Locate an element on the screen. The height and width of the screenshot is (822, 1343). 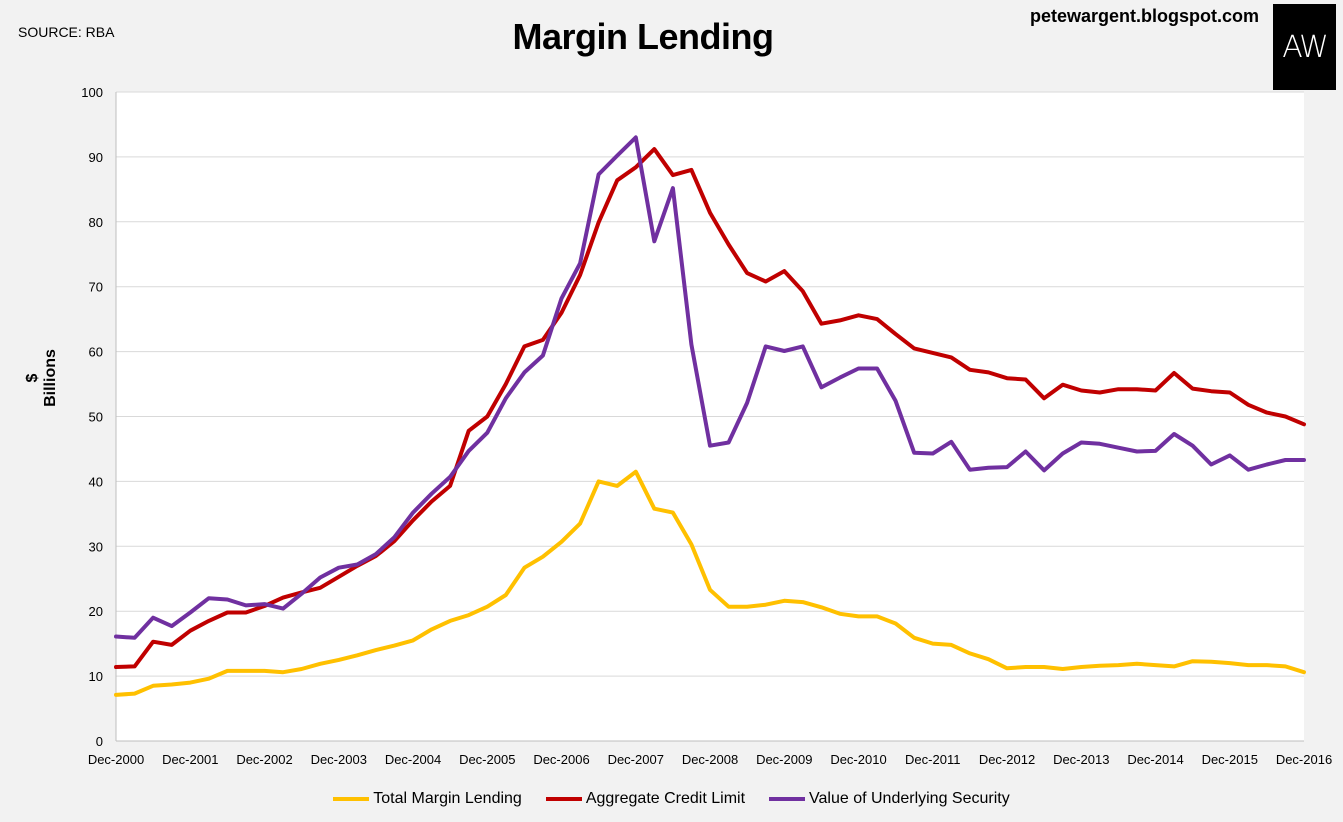
y-tick-label: 10 is located at coordinates (96, 676).